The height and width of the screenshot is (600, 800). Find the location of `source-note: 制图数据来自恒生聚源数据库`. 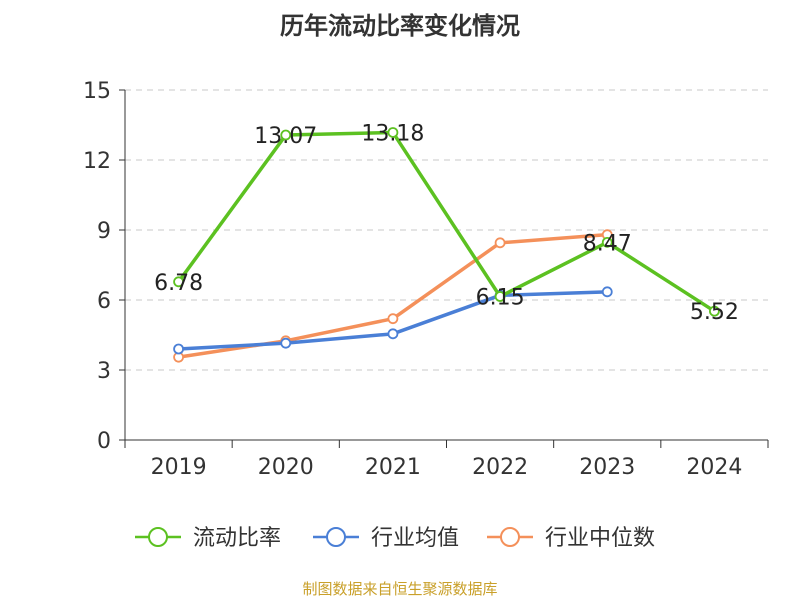

source-note: 制图数据来自恒生聚源数据库 is located at coordinates (400, 589).